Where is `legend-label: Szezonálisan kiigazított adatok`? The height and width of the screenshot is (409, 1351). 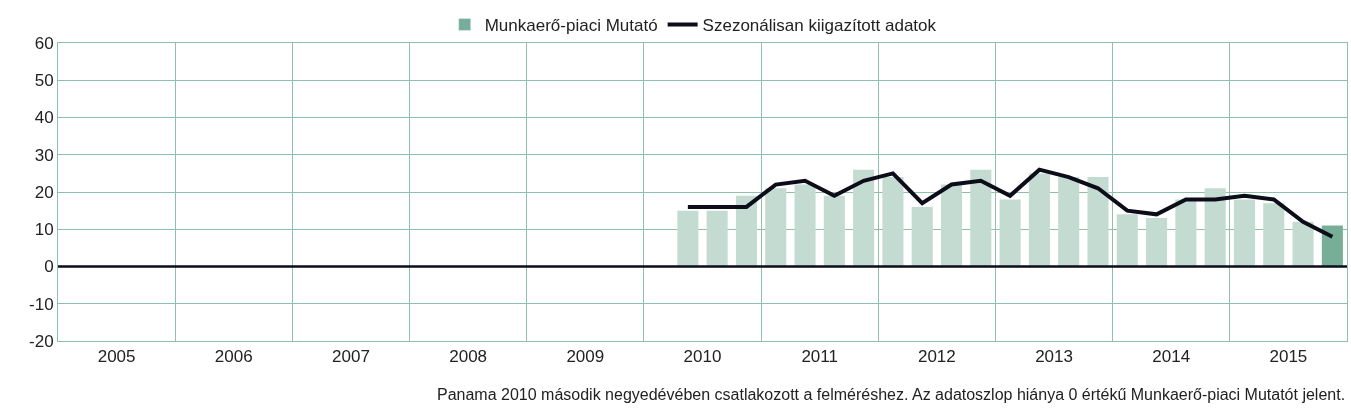
legend-label: Szezonálisan kiigazított adatok is located at coordinates (819, 26).